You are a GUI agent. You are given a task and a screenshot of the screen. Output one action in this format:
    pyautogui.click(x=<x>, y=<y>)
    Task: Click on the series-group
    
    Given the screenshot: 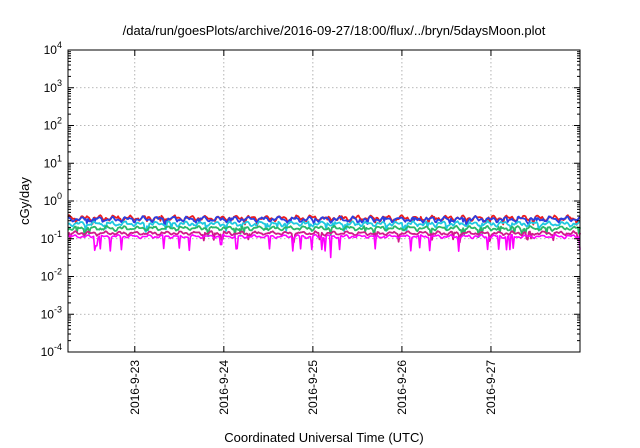 What is the action you would take?
    pyautogui.click(x=324, y=236)
    